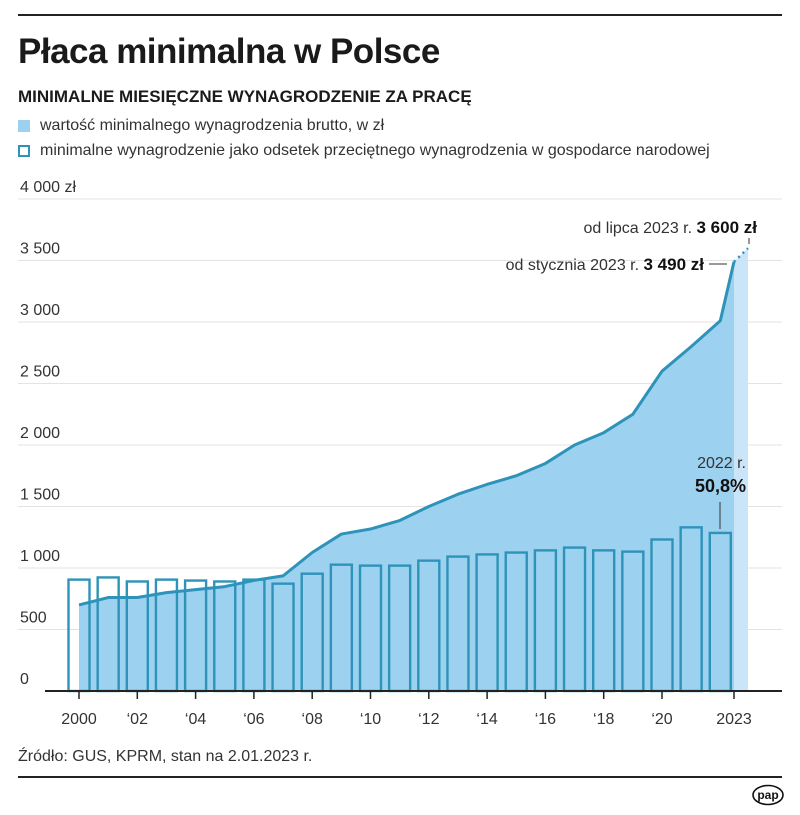 The width and height of the screenshot is (800, 815). Describe the element at coordinates (165, 756) in the screenshot. I see `source-note: Źródło: GUS, KPRM, stan na 2.01.2023 r.` at that location.